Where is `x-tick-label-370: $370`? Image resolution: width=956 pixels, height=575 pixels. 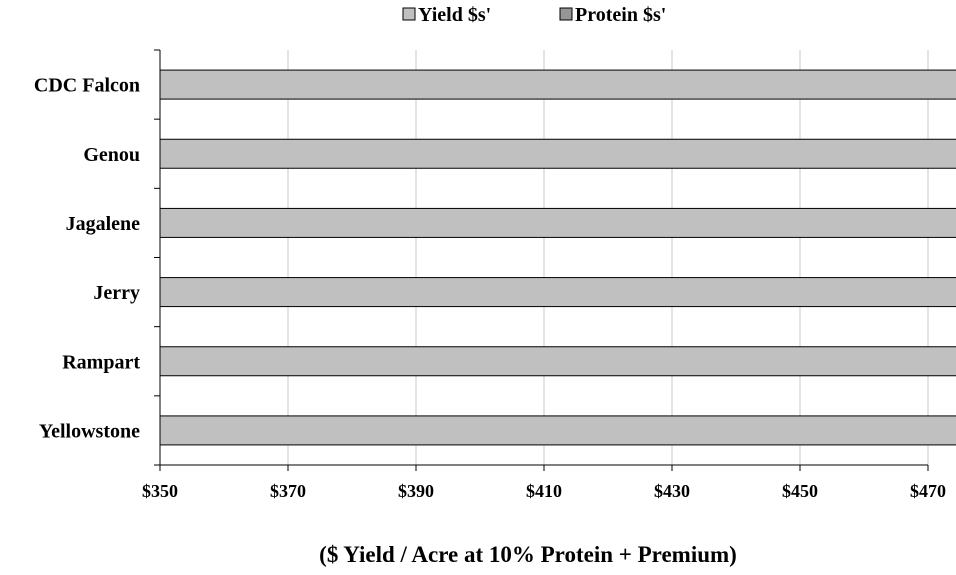 x-tick-label-370: $370 is located at coordinates (288, 491).